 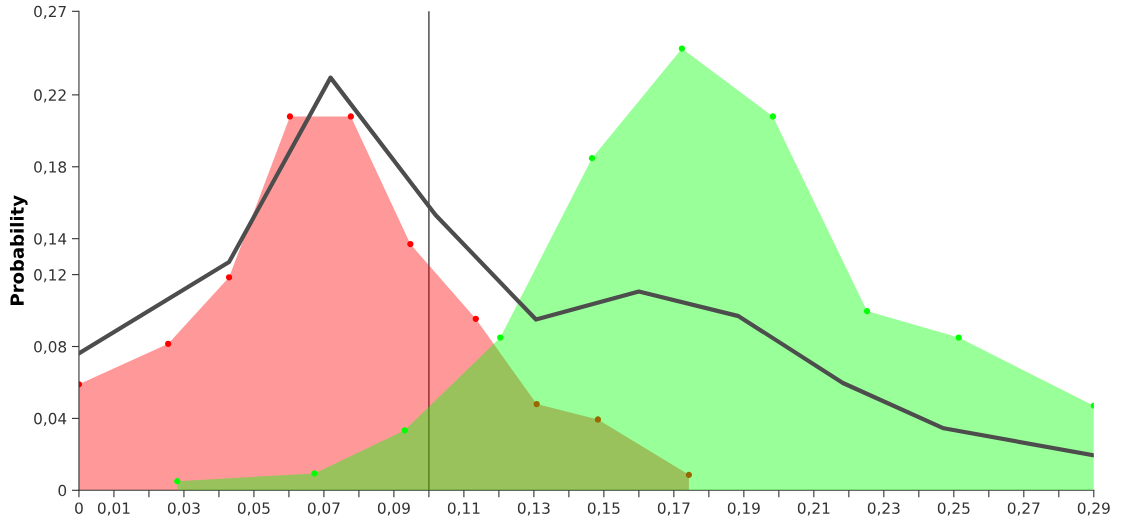 What do you see at coordinates (50, 12) in the screenshot?
I see `y-tick-label: 0,27` at bounding box center [50, 12].